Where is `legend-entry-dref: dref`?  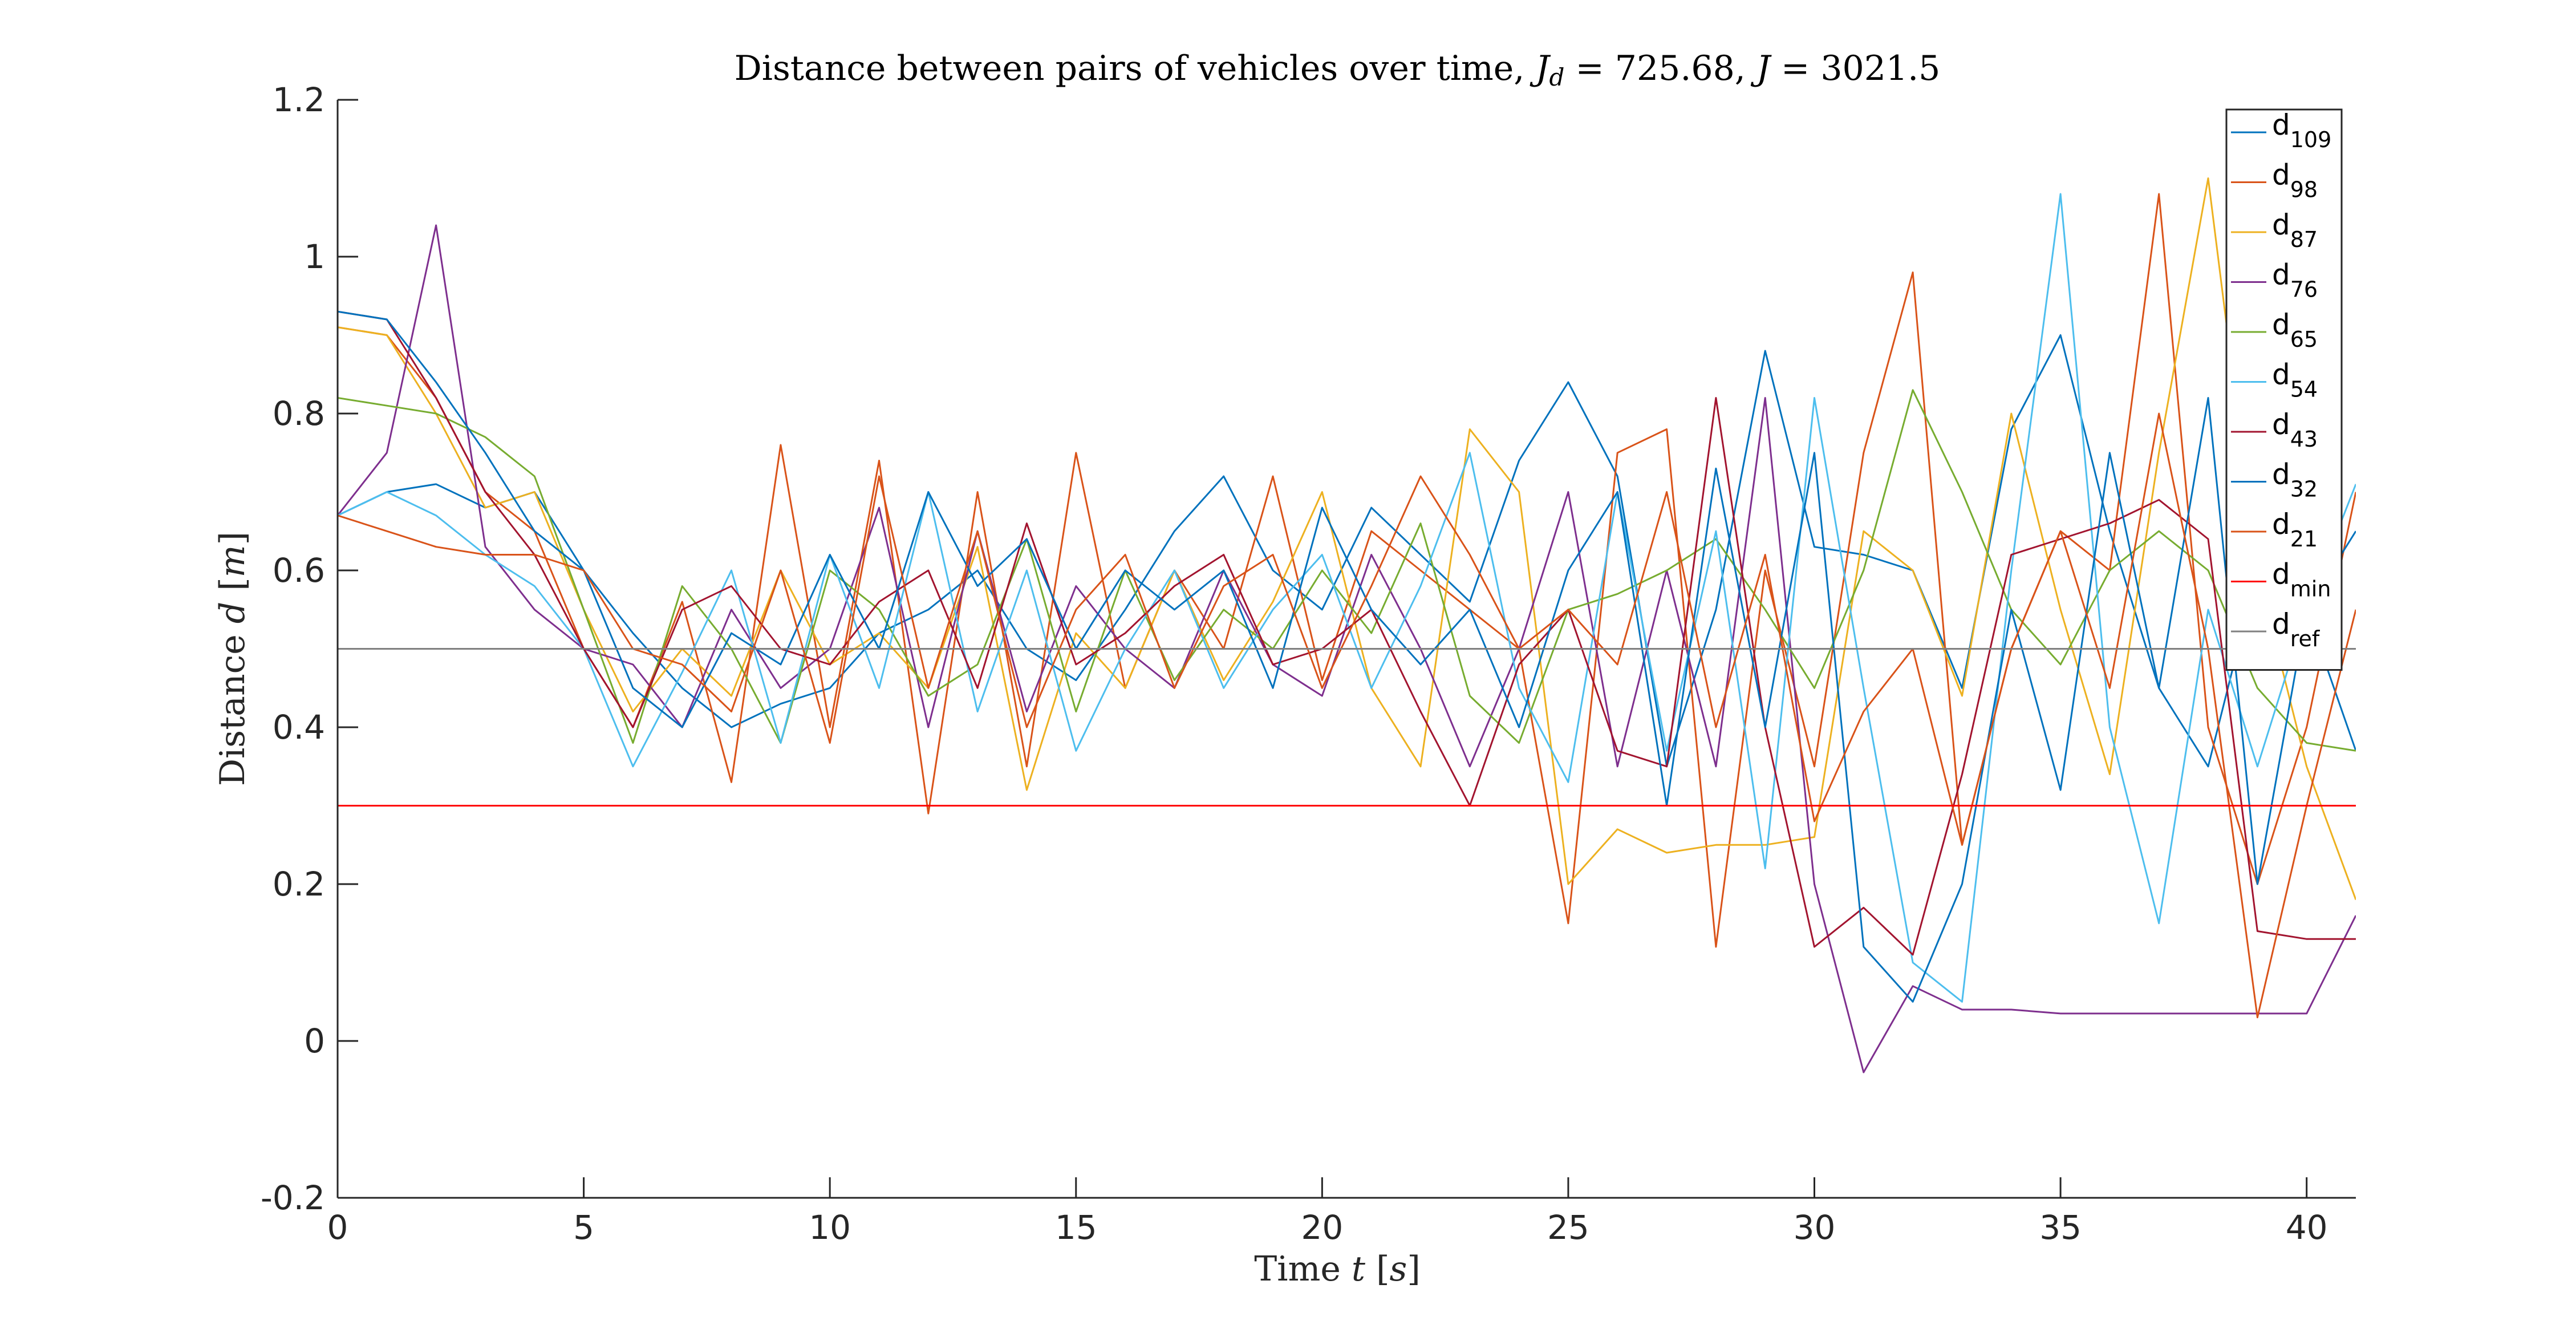
legend-entry-dref: dref is located at coordinates (2296, 629).